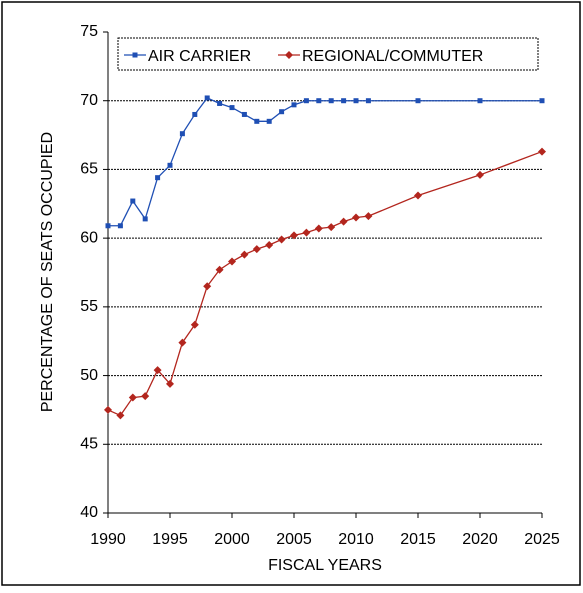 The image size is (583, 593). Describe the element at coordinates (47, 272) in the screenshot. I see `y-axis-label: PERCENTAGE OF SEATS OCCUPIED` at that location.